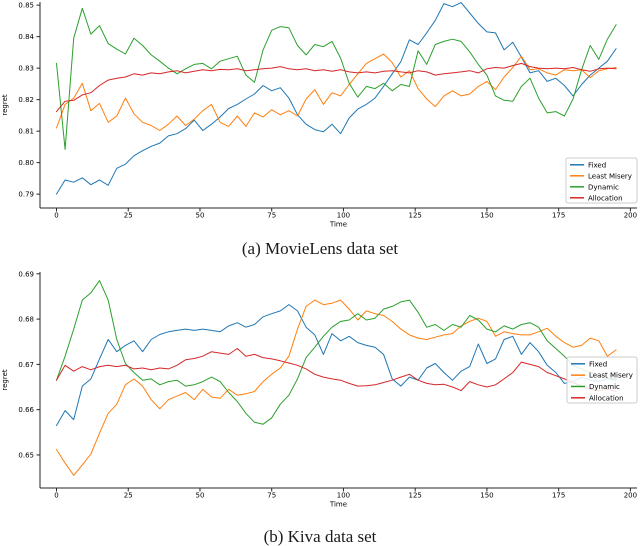 This screenshot has width=640, height=546. Describe the element at coordinates (320, 248) in the screenshot. I see `caption-movielens: (a) MovieLens data set` at that location.